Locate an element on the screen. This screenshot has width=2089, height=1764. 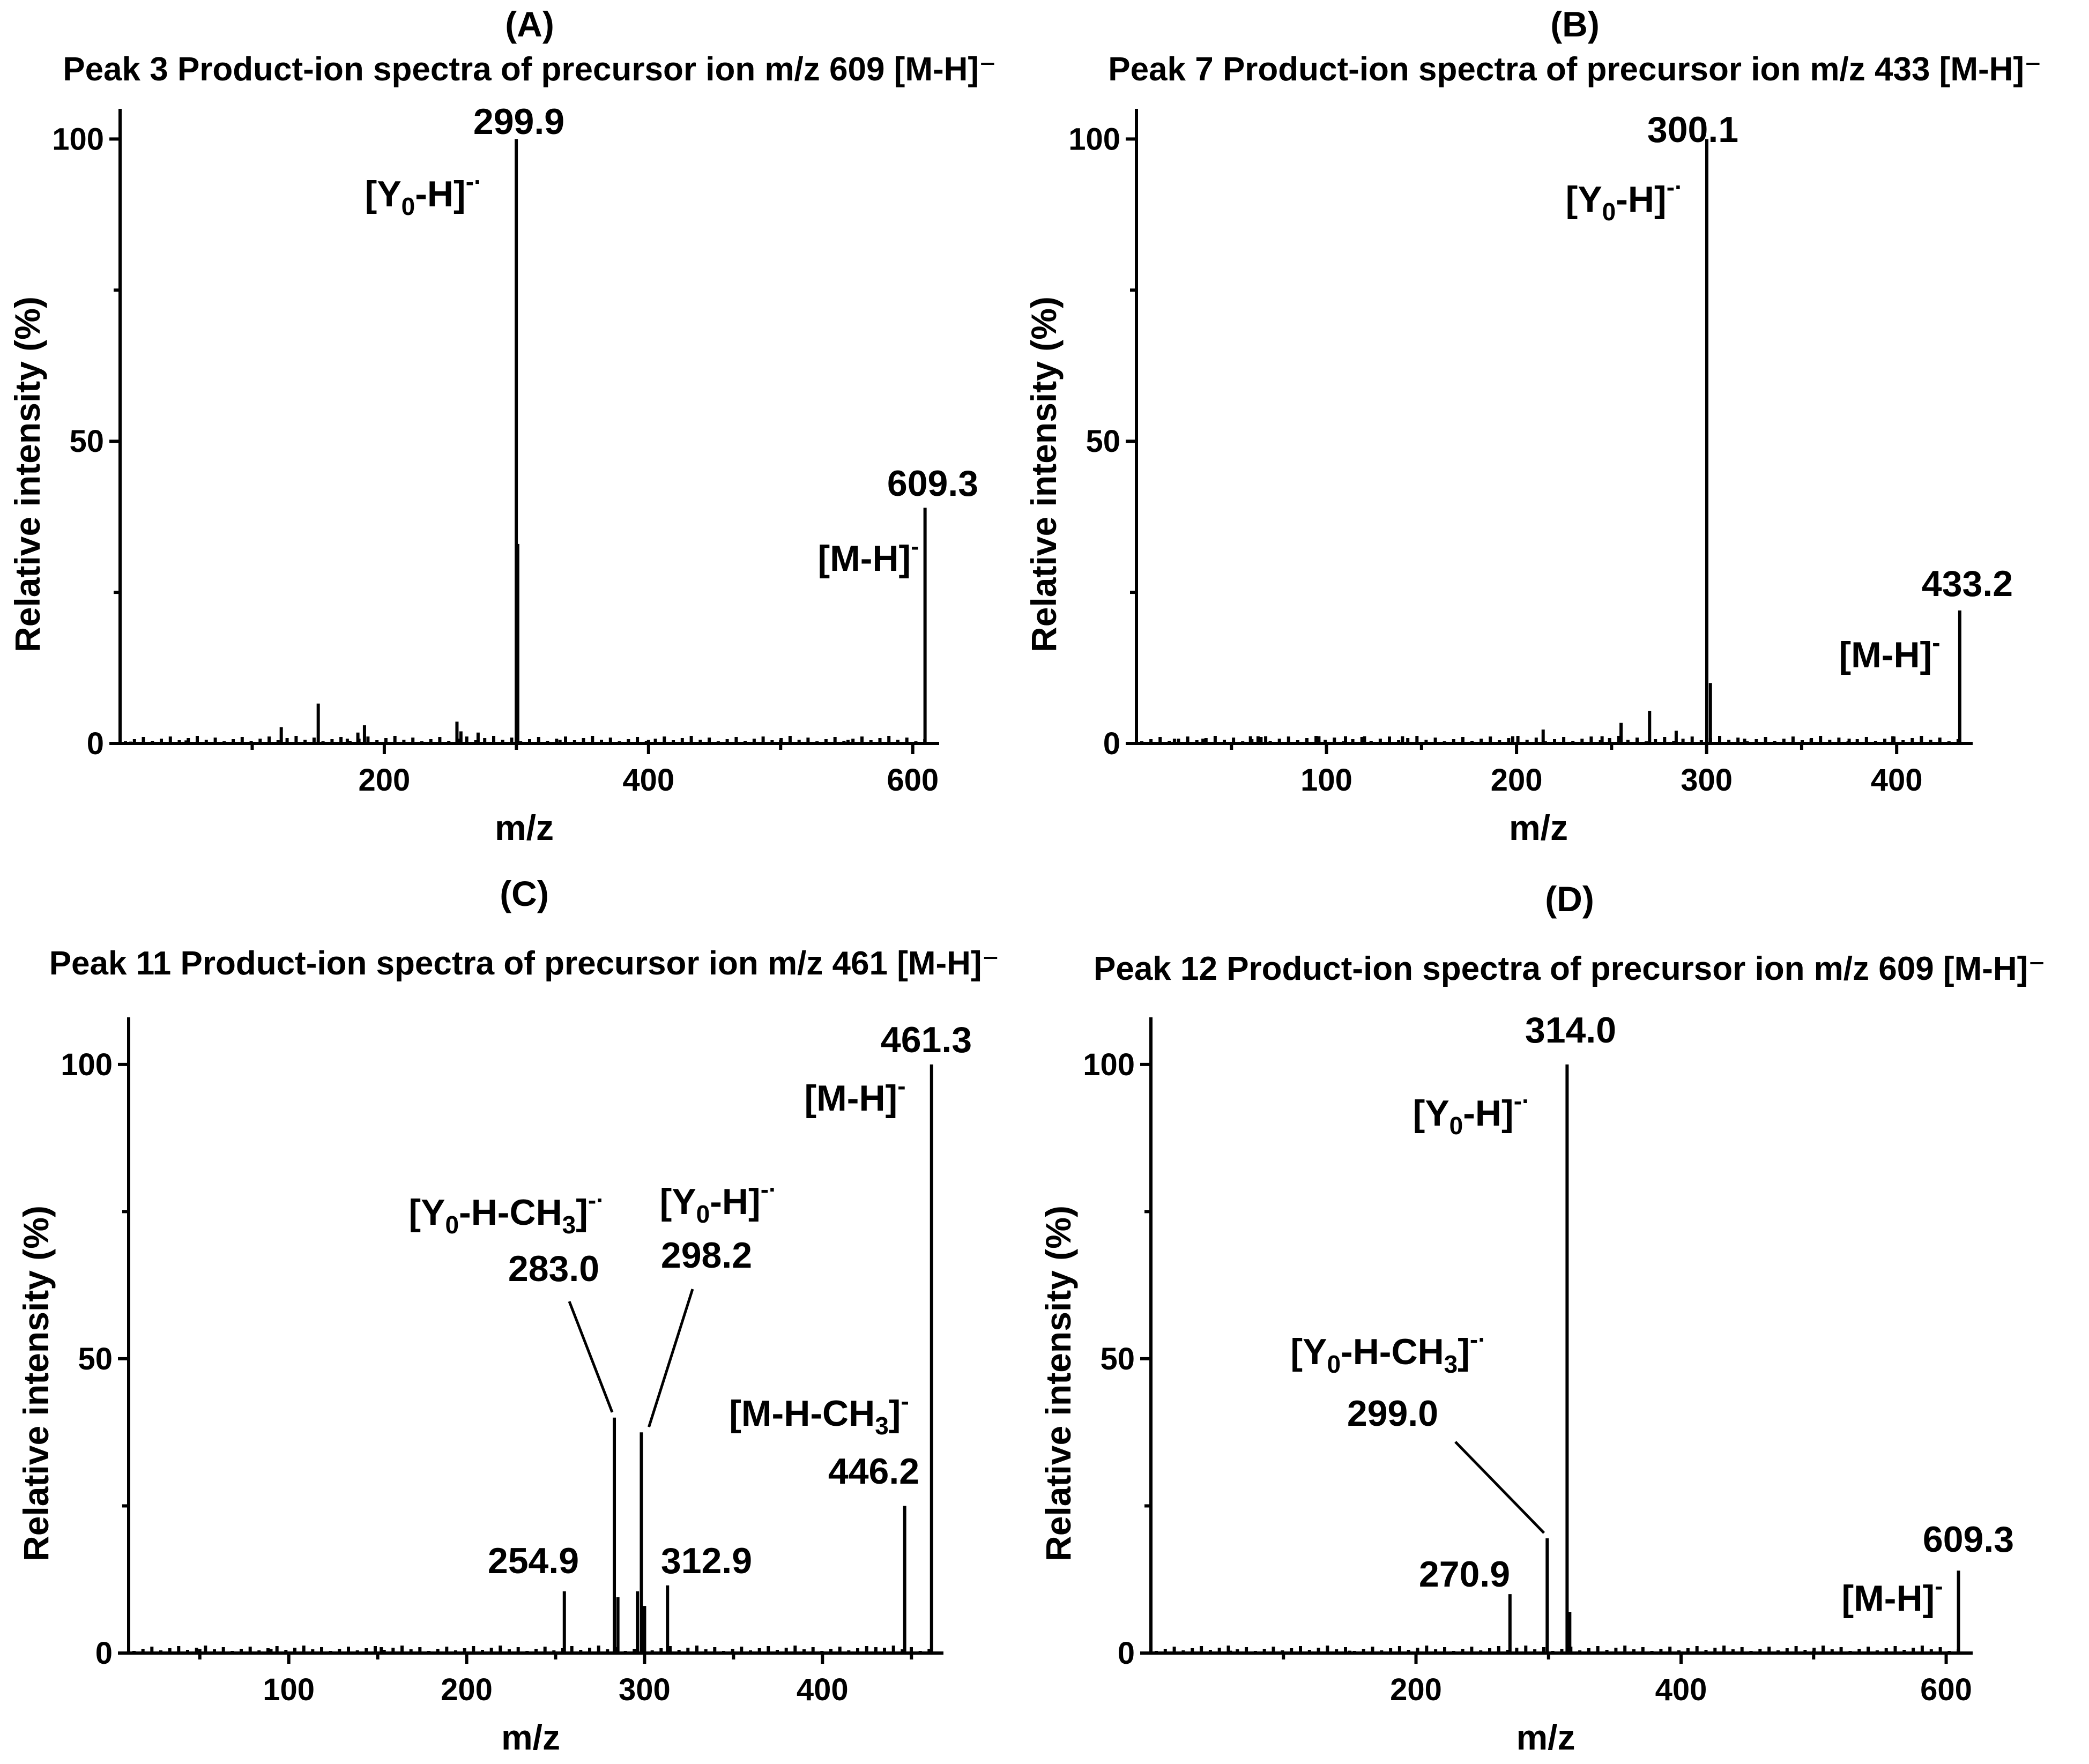
peak-value-label: 314.0 is located at coordinates (1571, 1030).